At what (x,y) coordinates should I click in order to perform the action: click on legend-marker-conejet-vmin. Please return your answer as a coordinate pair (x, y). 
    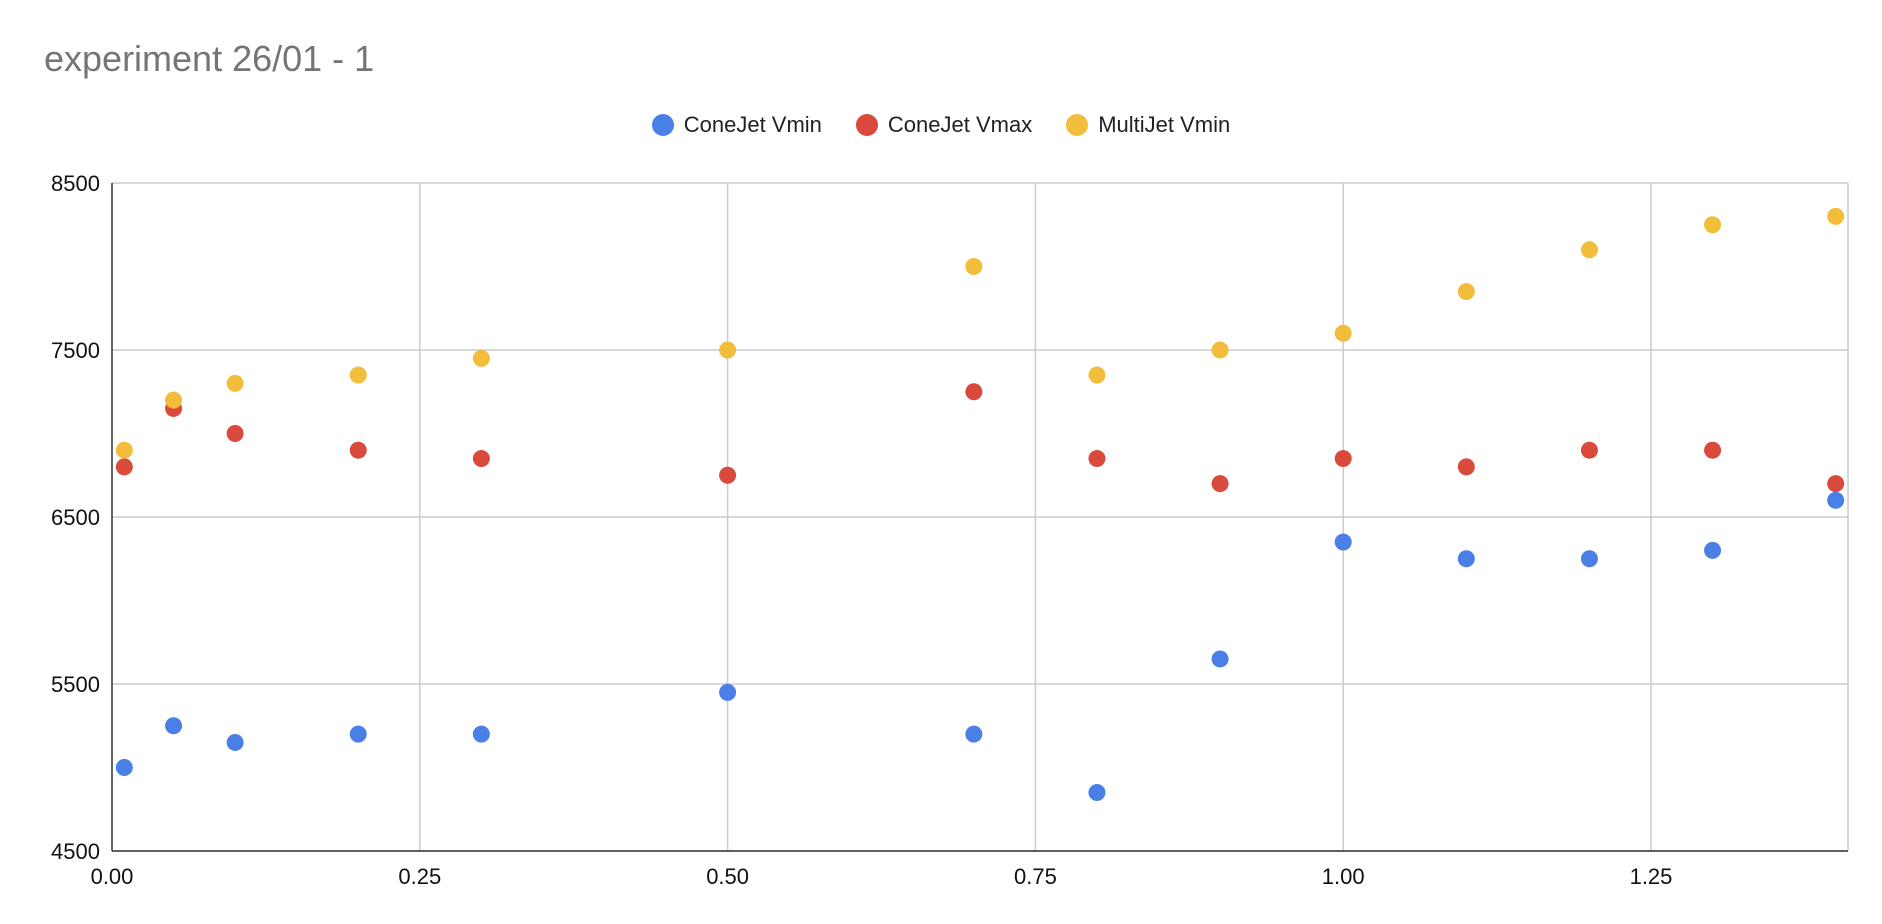
    Looking at the image, I should click on (662, 125).